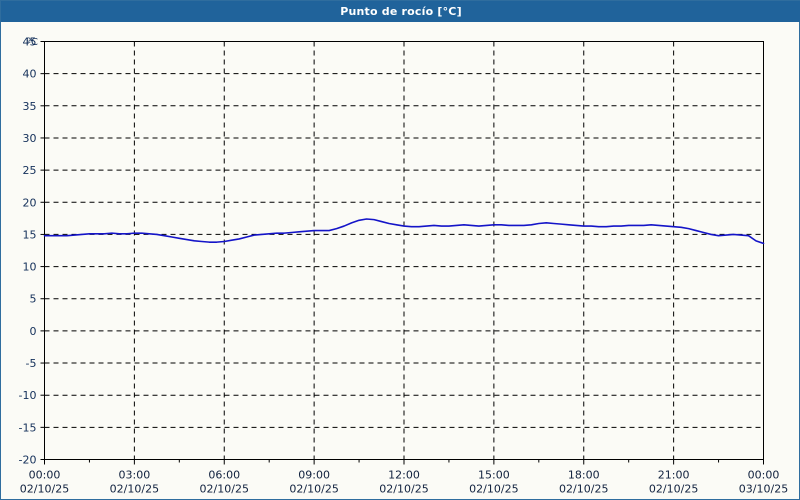 This screenshot has height=500, width=800. I want to click on x-axis-tick-label-time: 18:00, so click(584, 475).